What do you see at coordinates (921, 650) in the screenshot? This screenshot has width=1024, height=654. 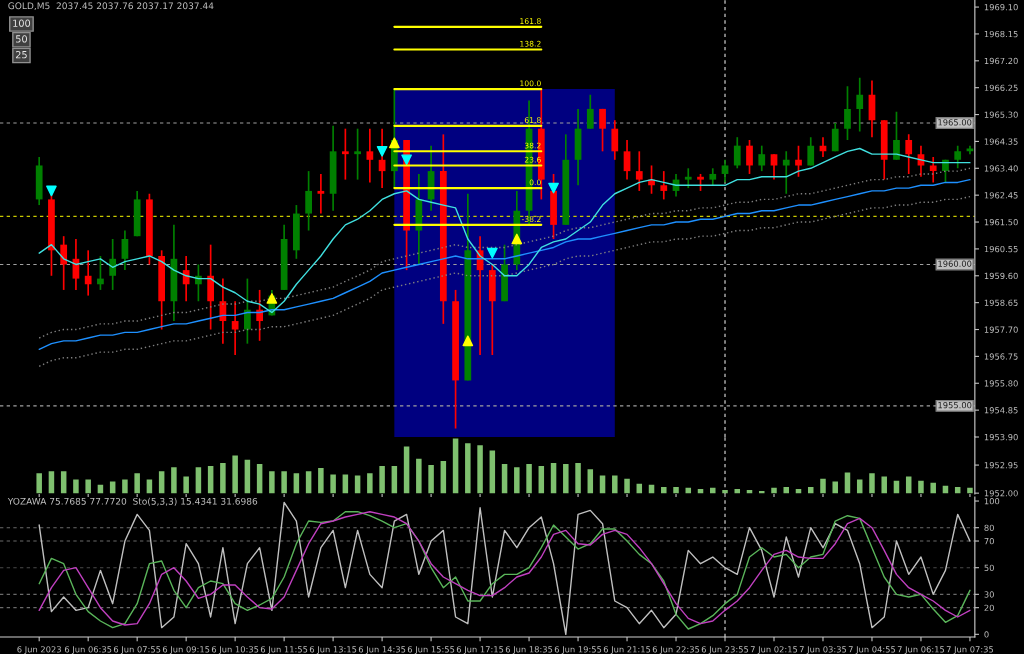 I see `x-tick-label: 7 Jun 06:15` at bounding box center [921, 650].